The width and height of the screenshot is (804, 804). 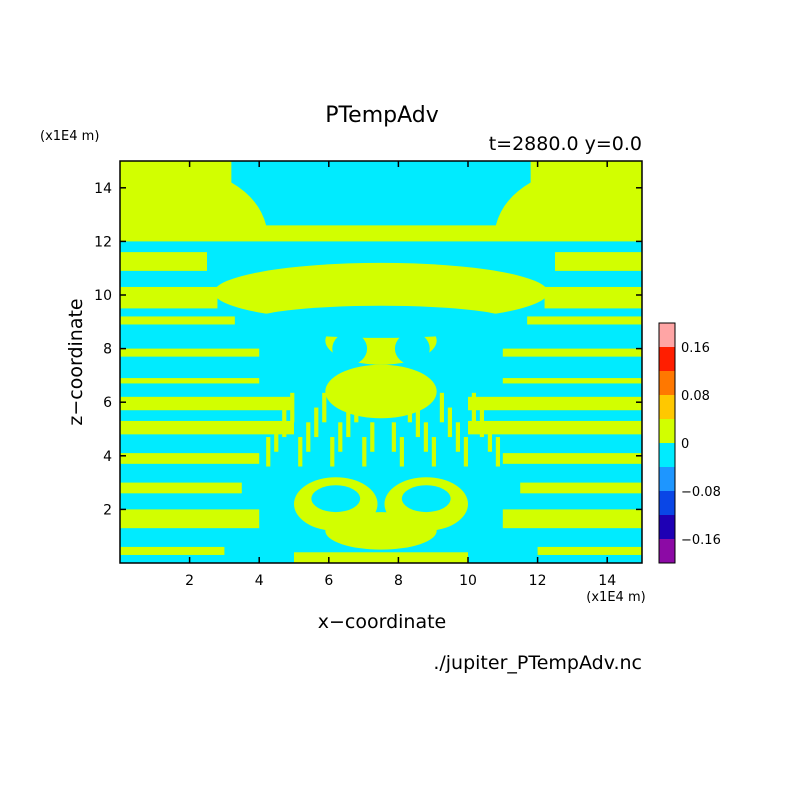 What do you see at coordinates (103, 296) in the screenshot?
I see `y-tick-label: 10` at bounding box center [103, 296].